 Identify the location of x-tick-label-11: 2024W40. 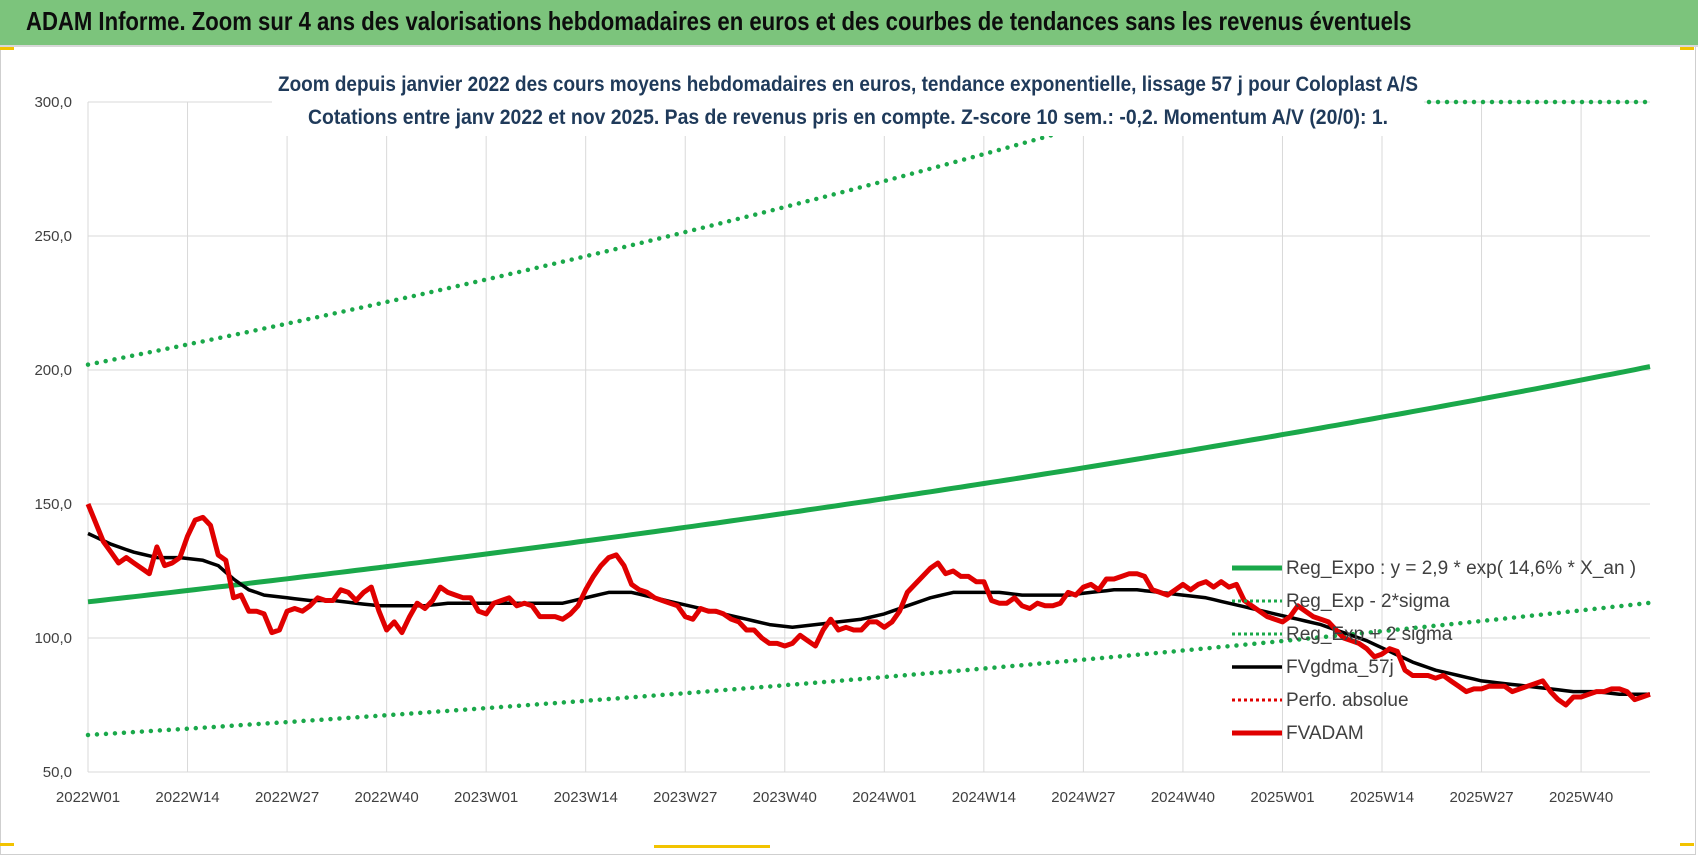
(1183, 797).